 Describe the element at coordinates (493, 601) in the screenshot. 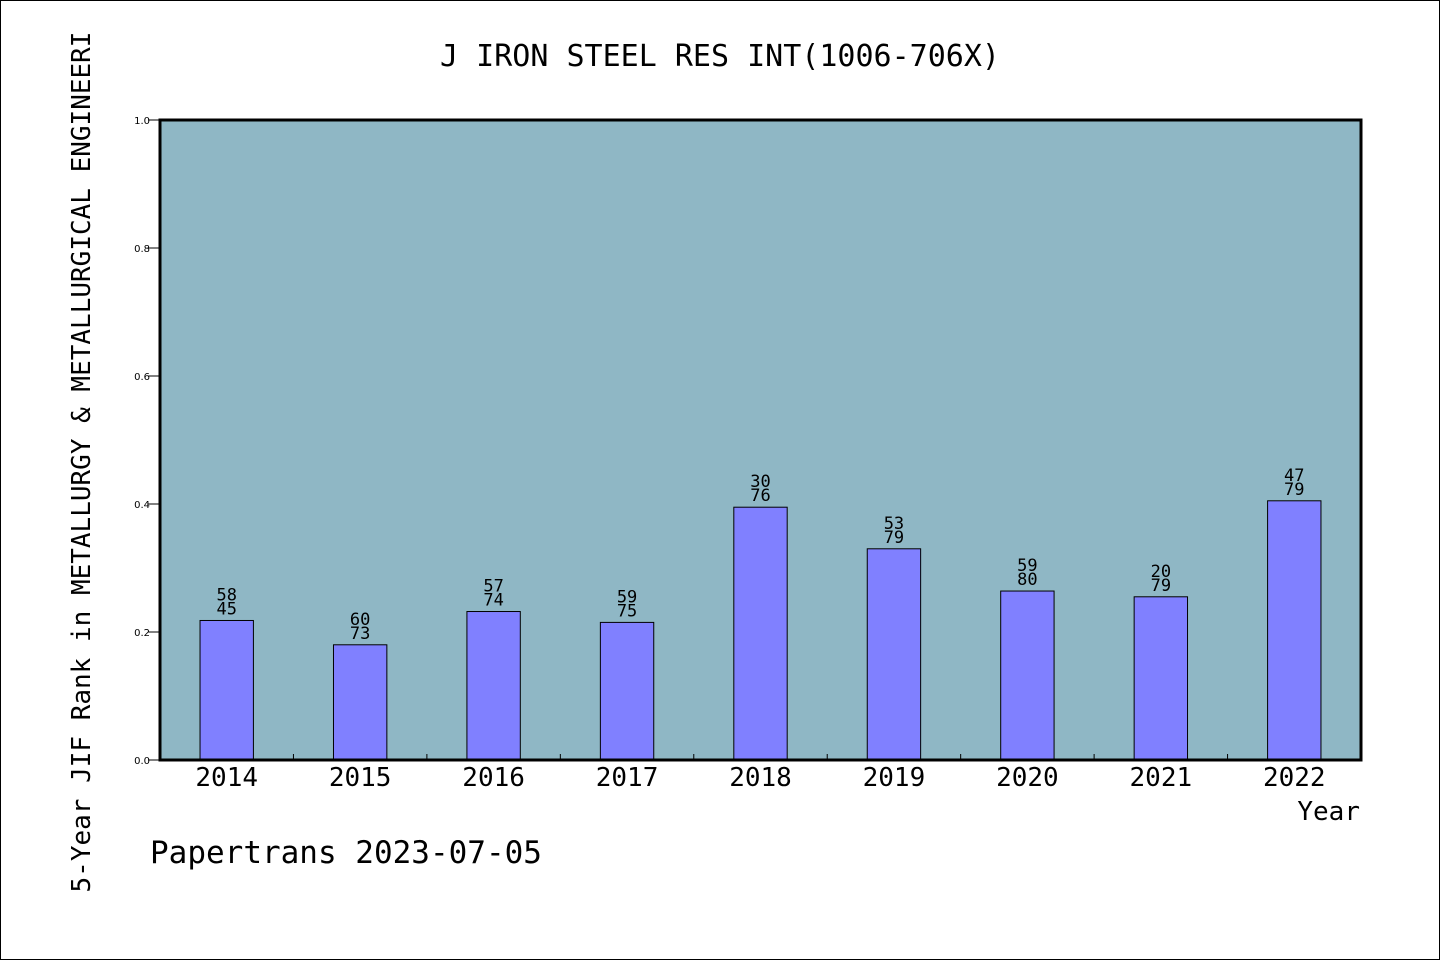

I see `bar-total-label: 74` at that location.